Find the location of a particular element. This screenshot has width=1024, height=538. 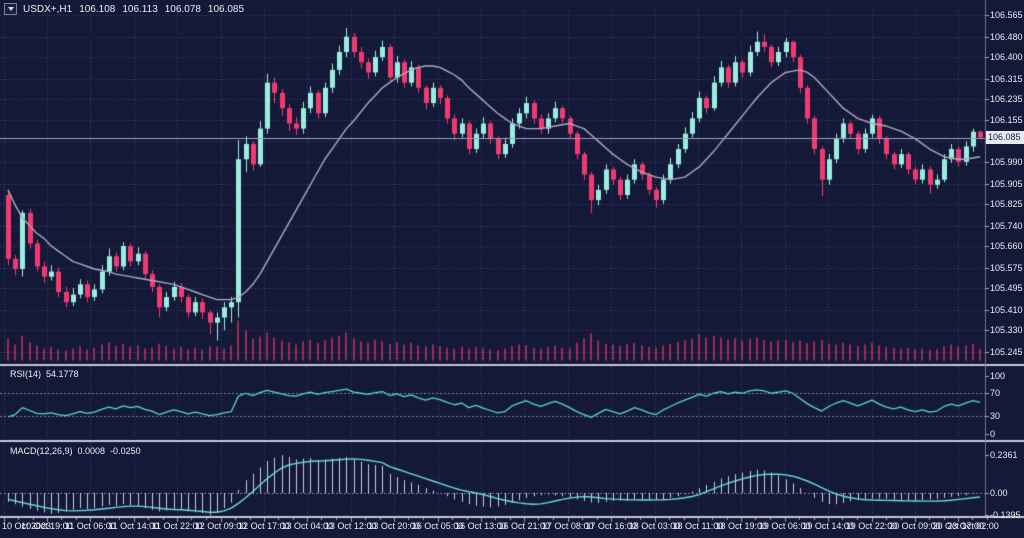

macd-scale-label: 0.00 is located at coordinates (999, 493).